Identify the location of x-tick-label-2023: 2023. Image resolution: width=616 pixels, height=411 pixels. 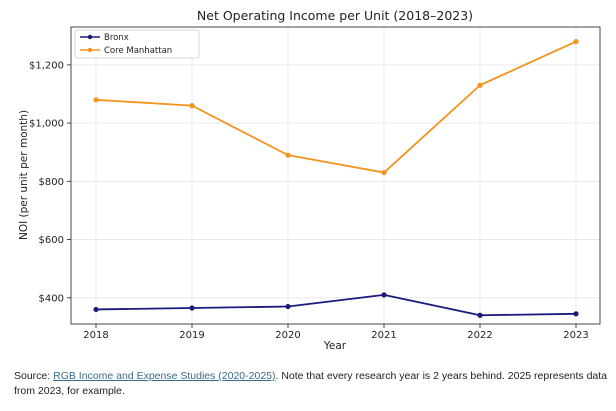
(575, 335).